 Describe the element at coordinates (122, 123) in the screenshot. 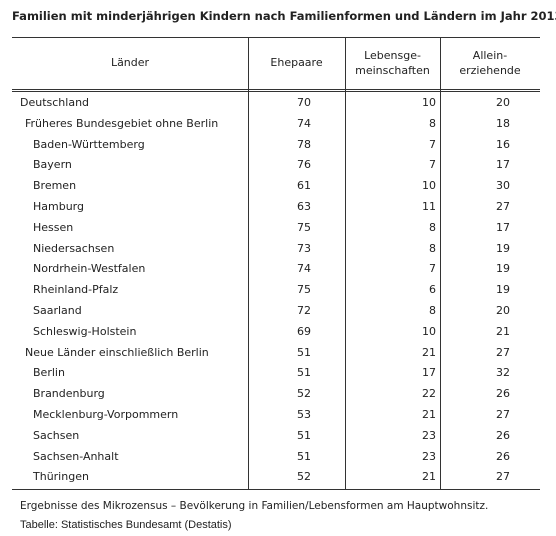

I see `row-label: Früheres Bundesgebiet ohne Berlin` at that location.